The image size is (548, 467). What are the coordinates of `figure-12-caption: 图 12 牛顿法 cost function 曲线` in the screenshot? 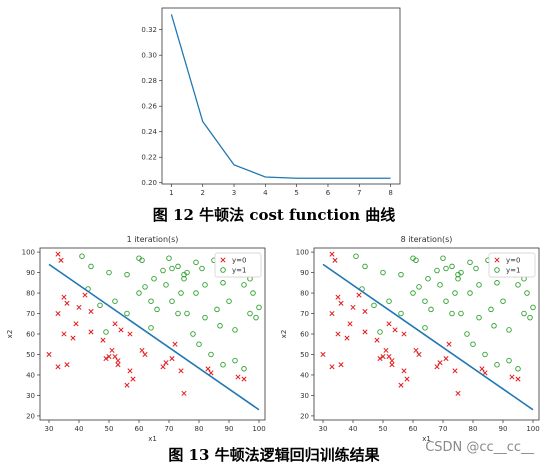 It's located at (274, 215).